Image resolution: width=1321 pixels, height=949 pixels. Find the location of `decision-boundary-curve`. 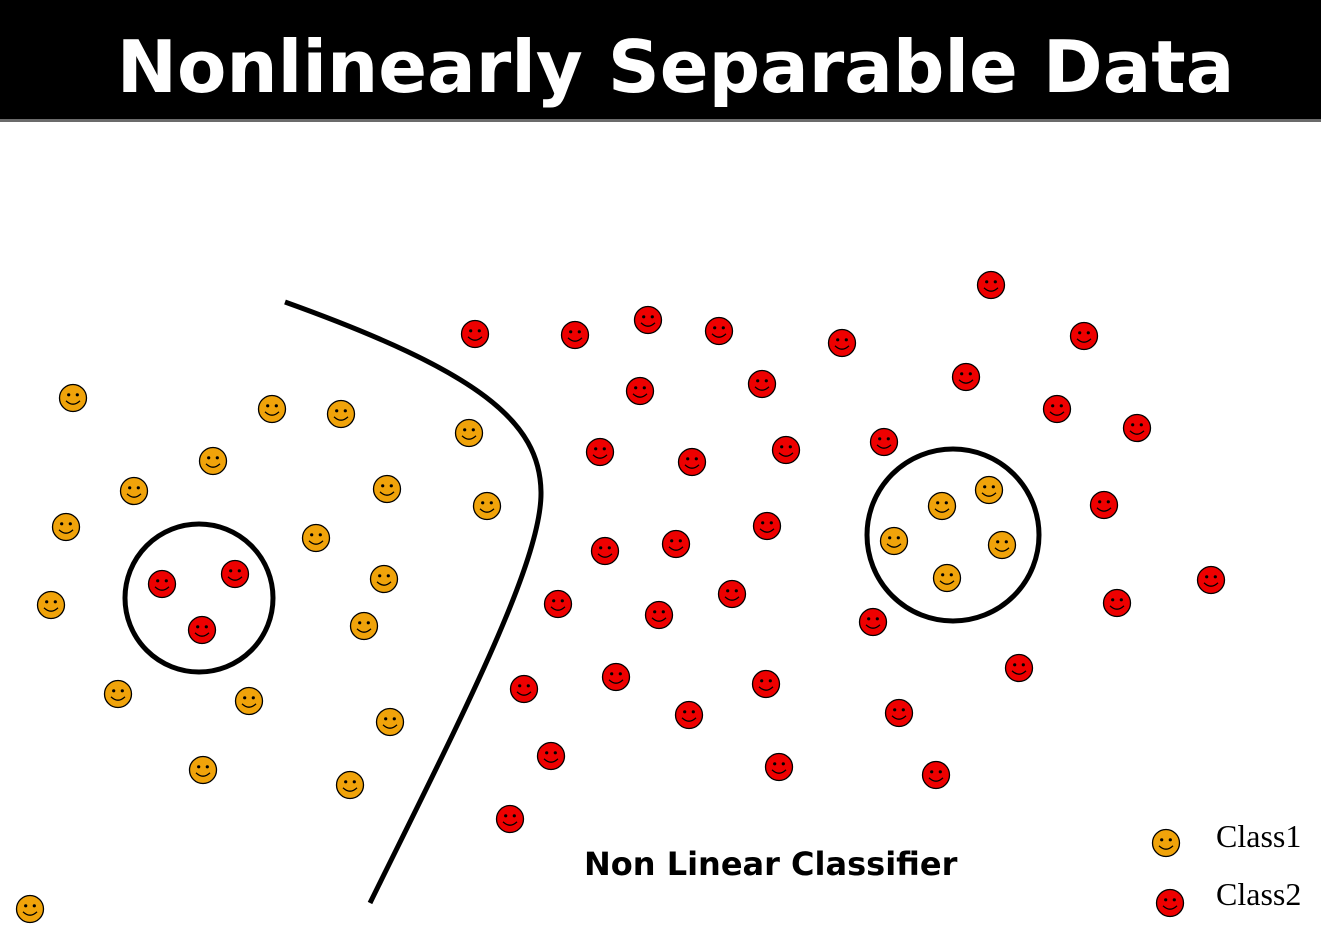

decision-boundary-curve is located at coordinates (414, 602).